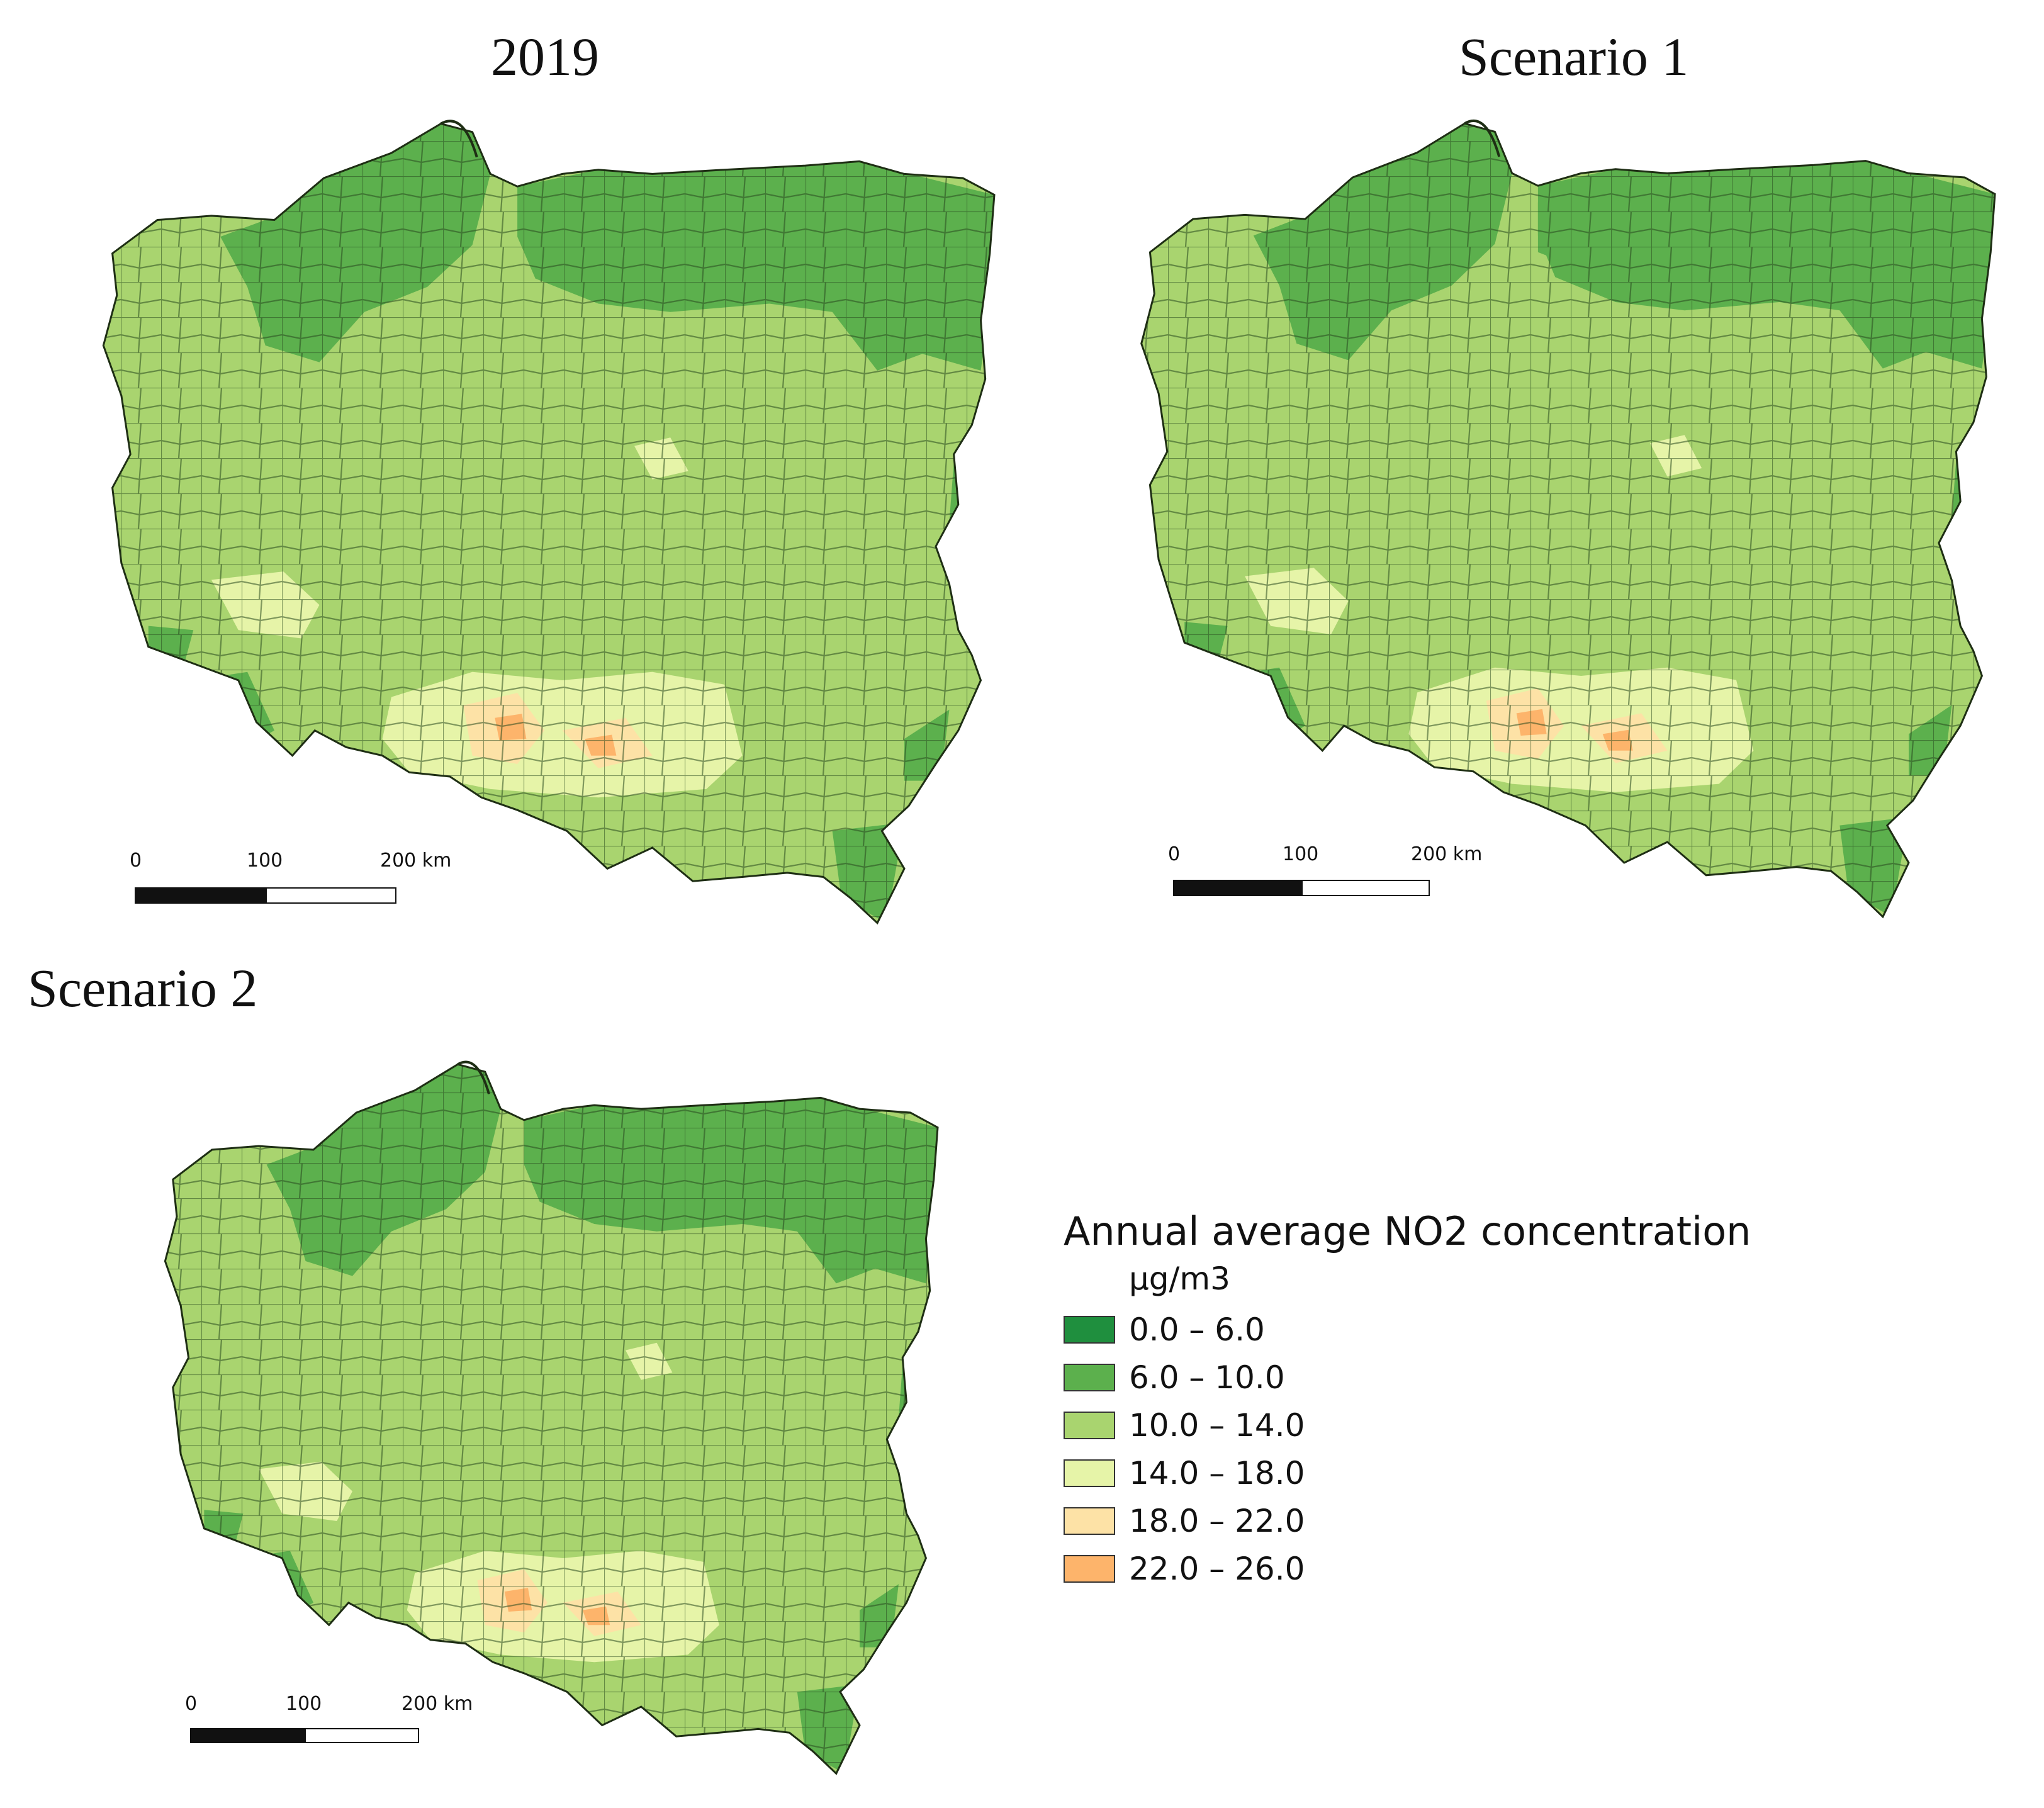 The height and width of the screenshot is (1808, 2044). What do you see at coordinates (1217, 1569) in the screenshot?
I see `legend-label: 22.0 – 26.0` at bounding box center [1217, 1569].